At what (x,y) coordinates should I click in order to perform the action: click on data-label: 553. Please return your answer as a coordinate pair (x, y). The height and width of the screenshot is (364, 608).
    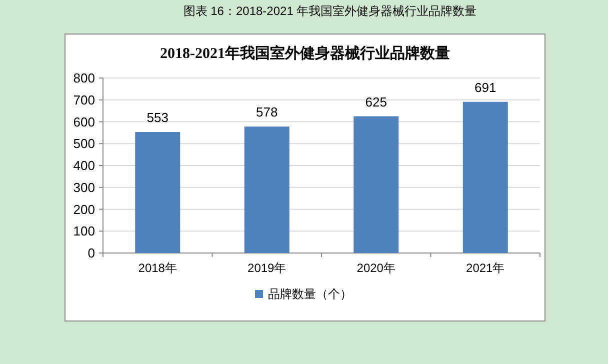
    Looking at the image, I should click on (157, 118).